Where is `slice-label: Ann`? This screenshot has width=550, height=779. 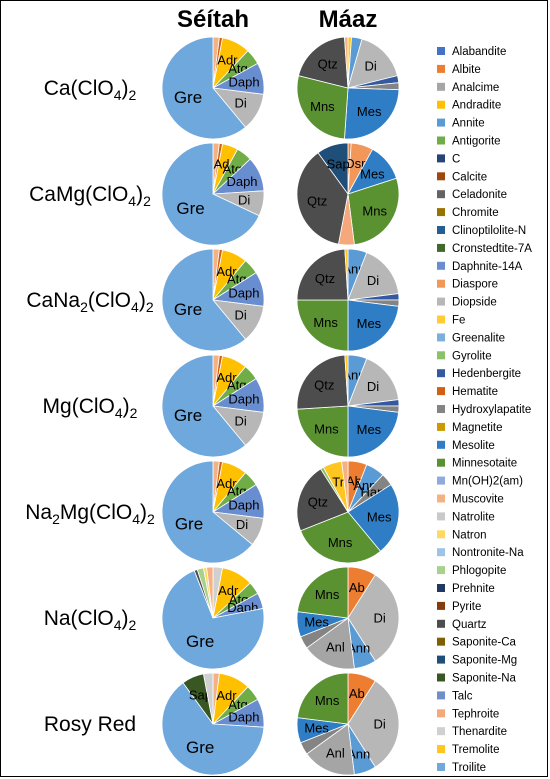 slice-label: Ann is located at coordinates (358, 753).